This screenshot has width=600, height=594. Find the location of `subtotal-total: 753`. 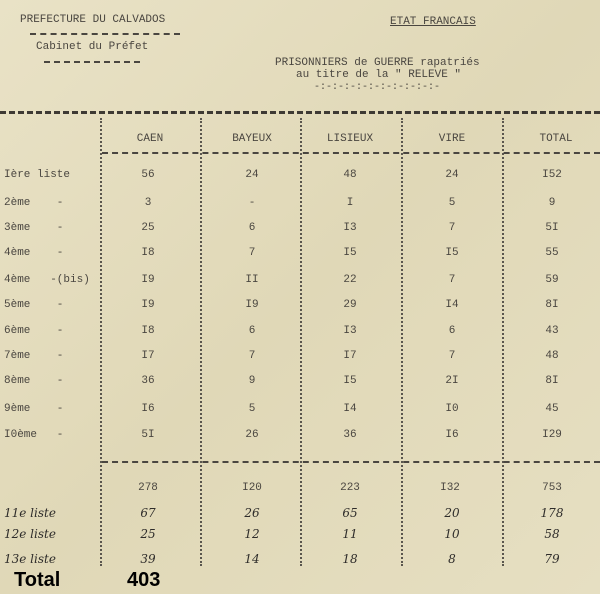

subtotal-total: 753 is located at coordinates (552, 488).